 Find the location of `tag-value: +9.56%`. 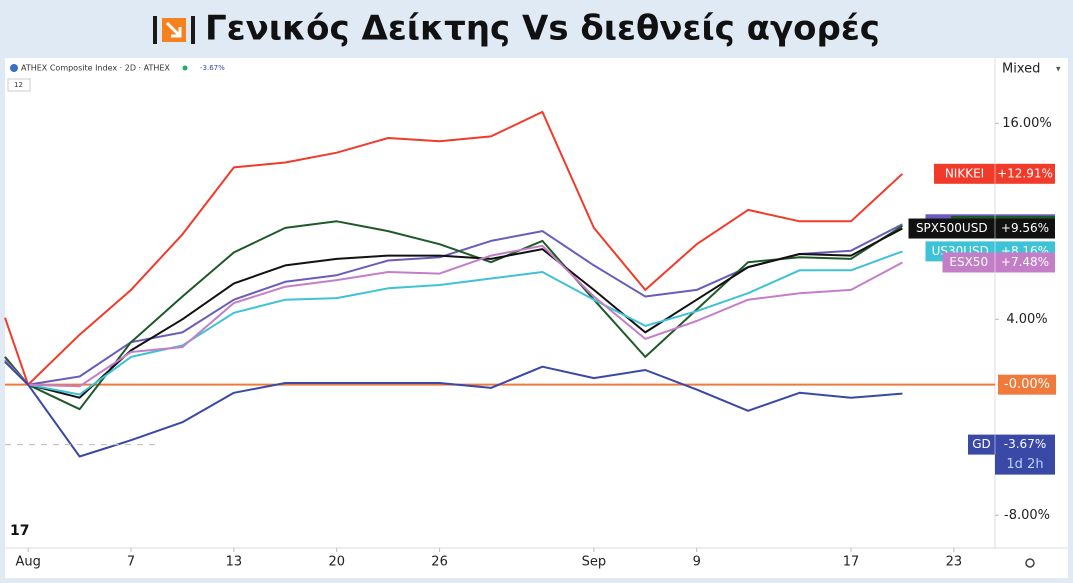

tag-value: +9.56% is located at coordinates (1025, 228).